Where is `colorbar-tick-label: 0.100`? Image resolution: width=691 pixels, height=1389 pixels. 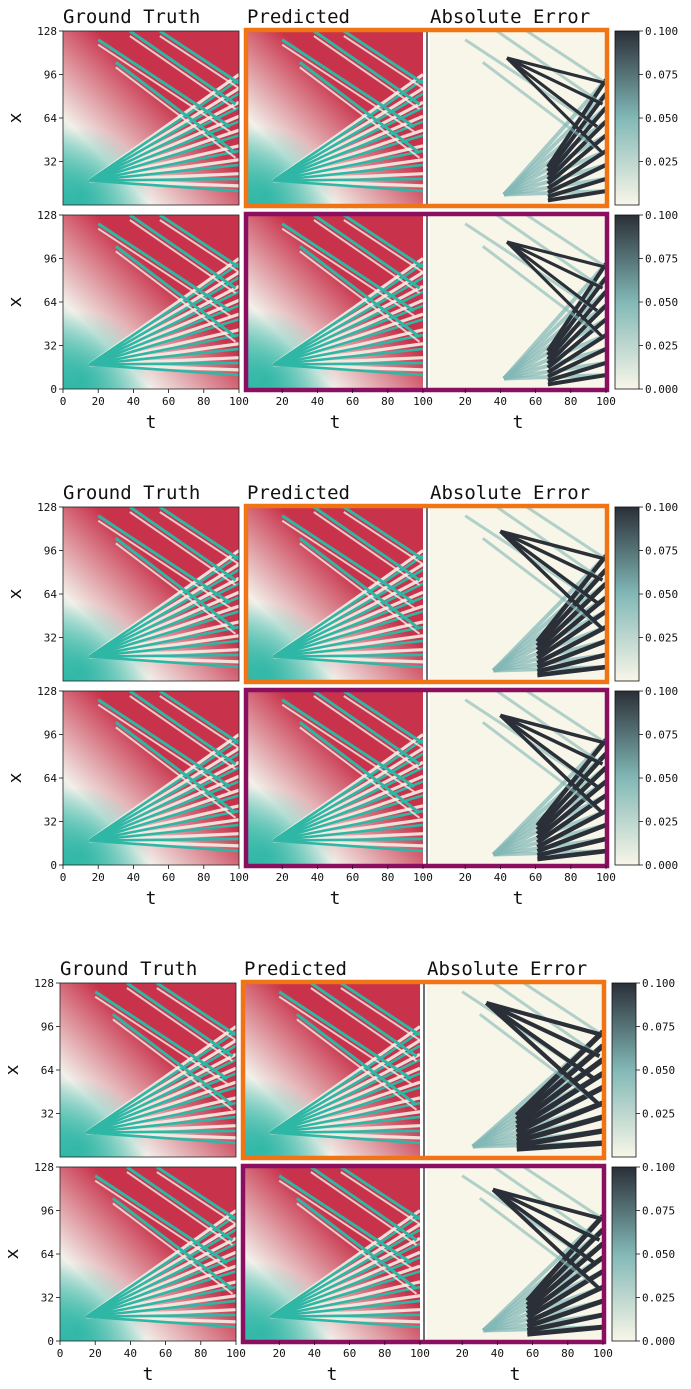 colorbar-tick-label: 0.100 is located at coordinates (661, 31).